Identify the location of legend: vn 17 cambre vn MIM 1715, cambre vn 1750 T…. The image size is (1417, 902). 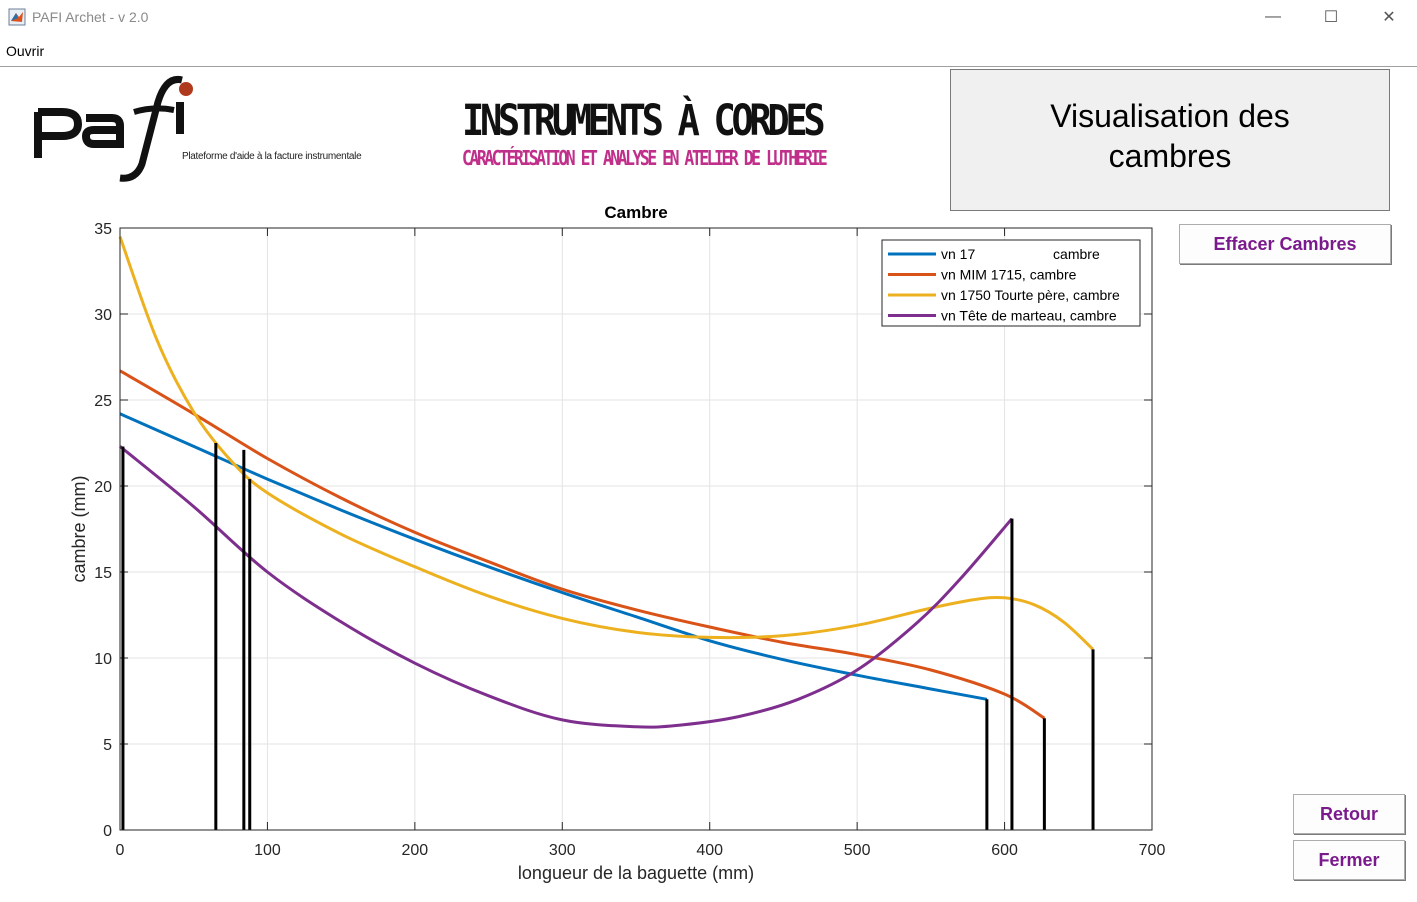
(1011, 283).